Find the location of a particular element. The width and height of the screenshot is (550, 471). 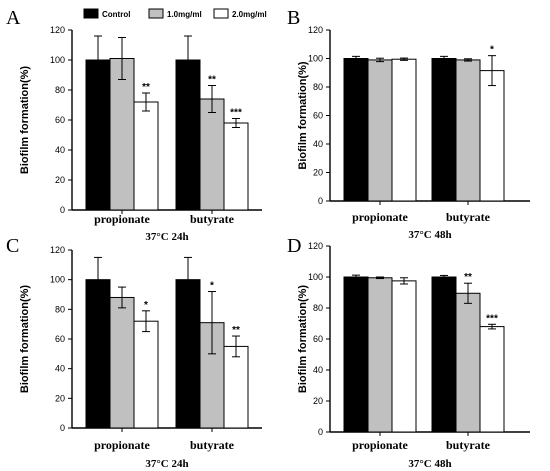

legend-label-1: 1.0mg/ml is located at coordinates (184, 14).